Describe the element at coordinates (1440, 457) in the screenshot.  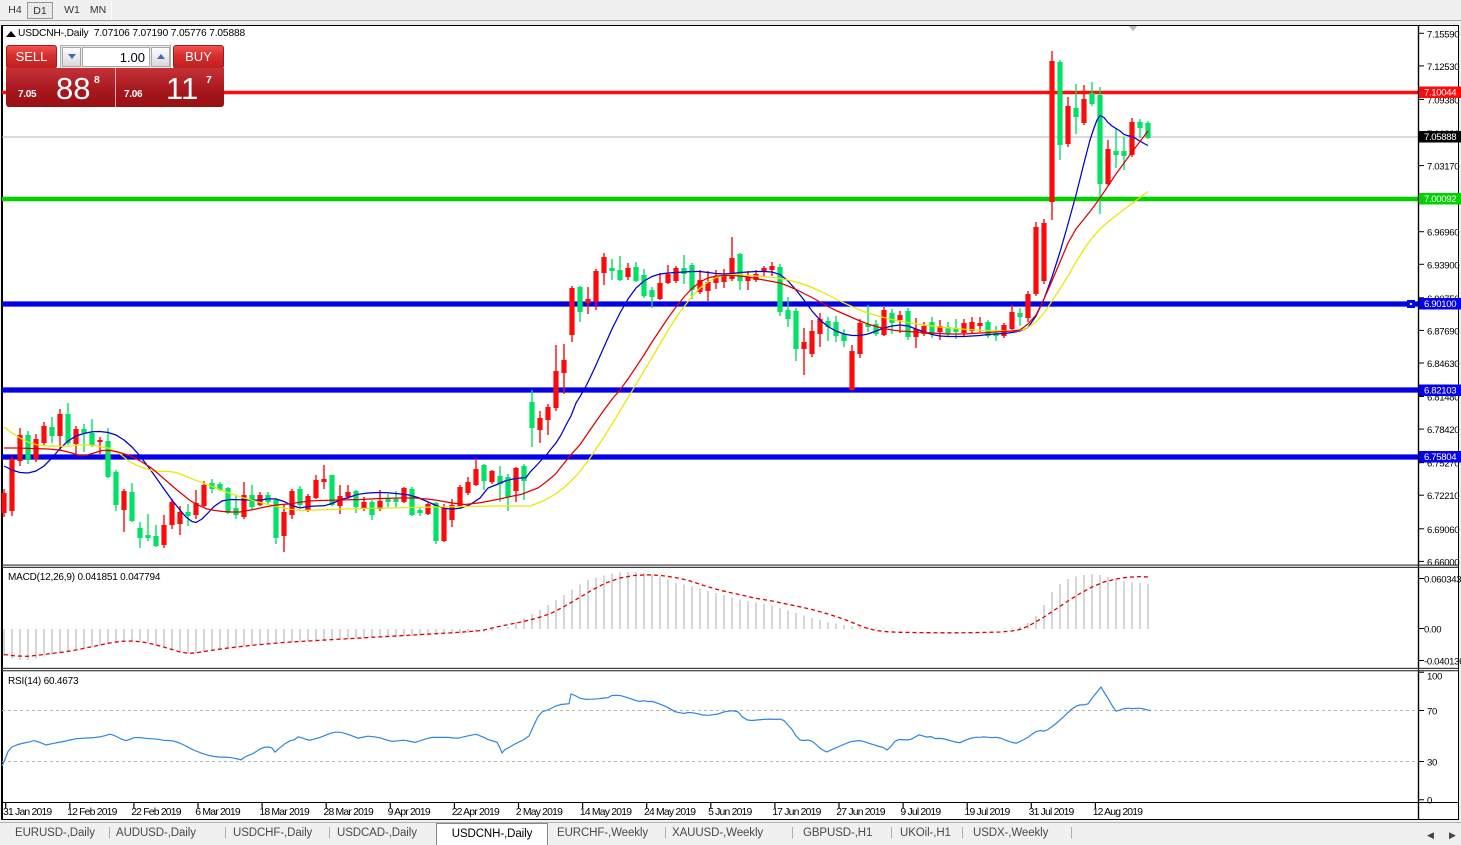
I see `svg-text: 6.75804` at that location.